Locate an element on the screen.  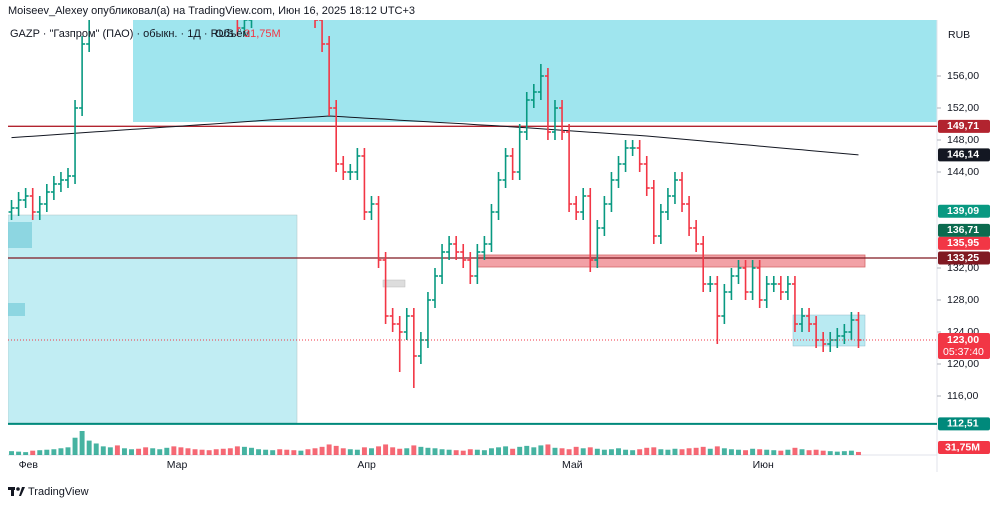
price-label: 133,25 is located at coordinates (963, 258).